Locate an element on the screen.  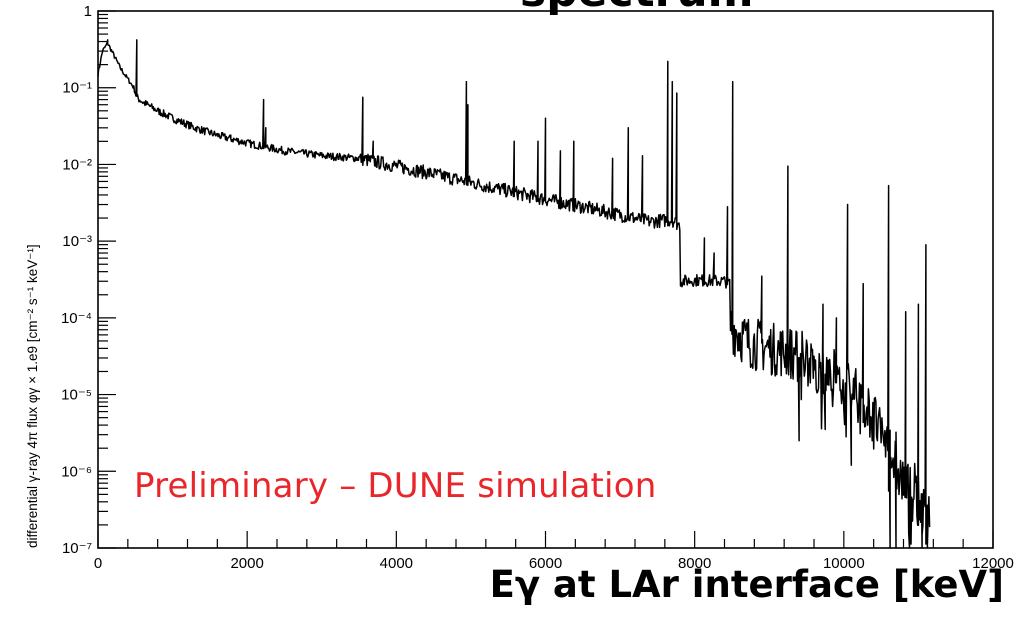
x-tick-label: 0 is located at coordinates (98, 563).